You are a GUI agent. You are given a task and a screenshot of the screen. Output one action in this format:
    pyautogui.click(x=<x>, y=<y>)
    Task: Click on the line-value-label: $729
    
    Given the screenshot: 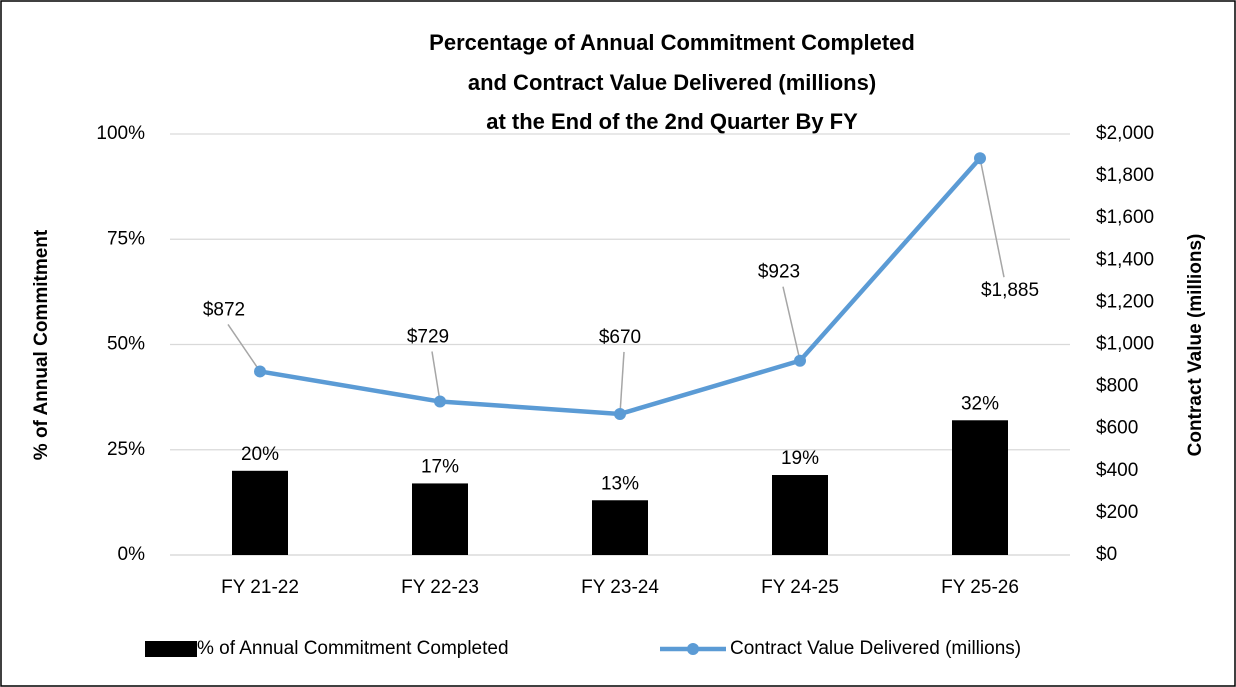 What is the action you would take?
    pyautogui.click(x=428, y=337)
    